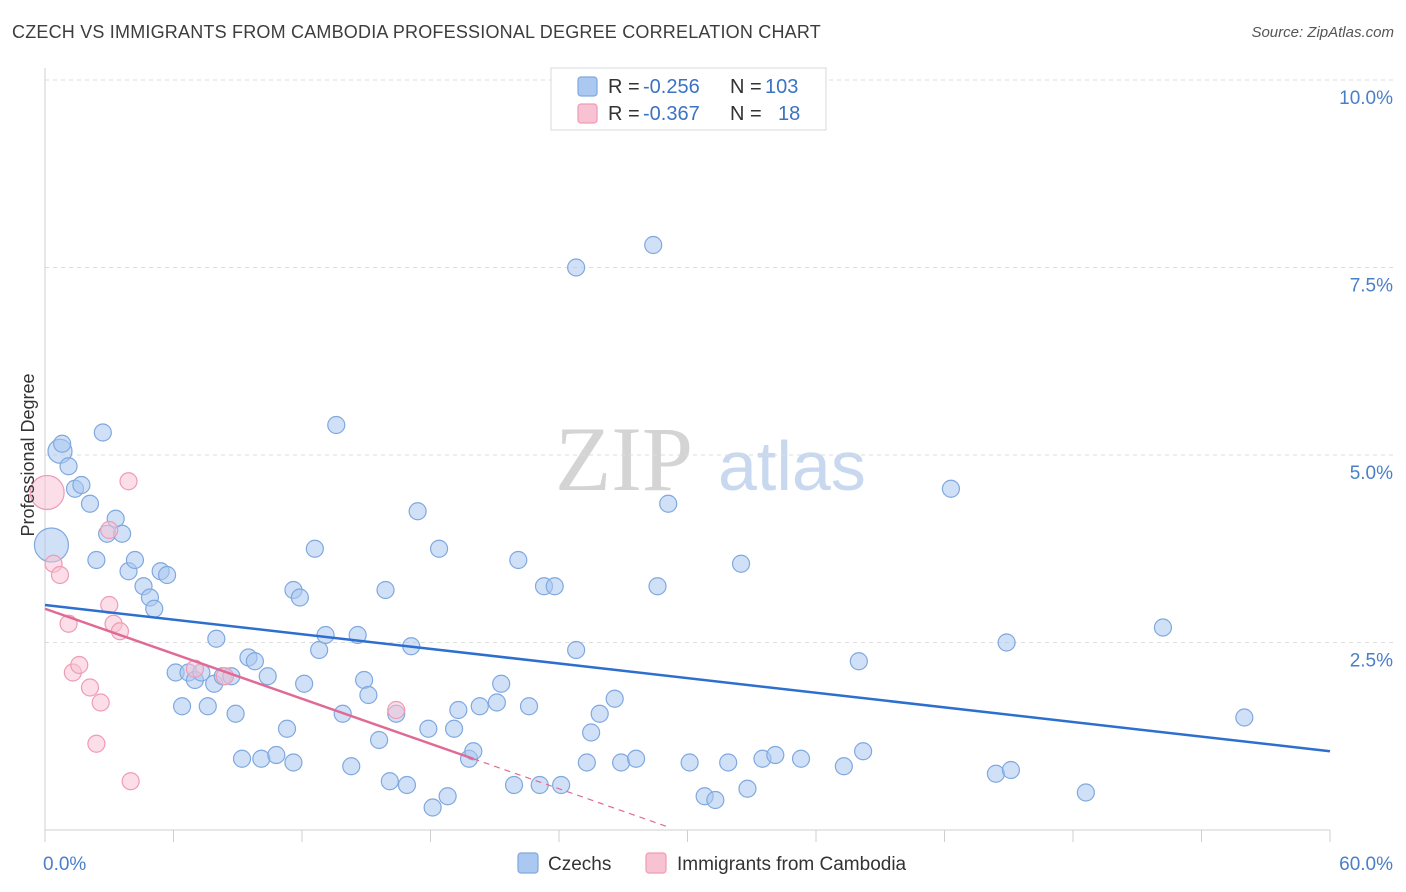  I want to click on legend-n-value-2: 18, so click(789, 114).